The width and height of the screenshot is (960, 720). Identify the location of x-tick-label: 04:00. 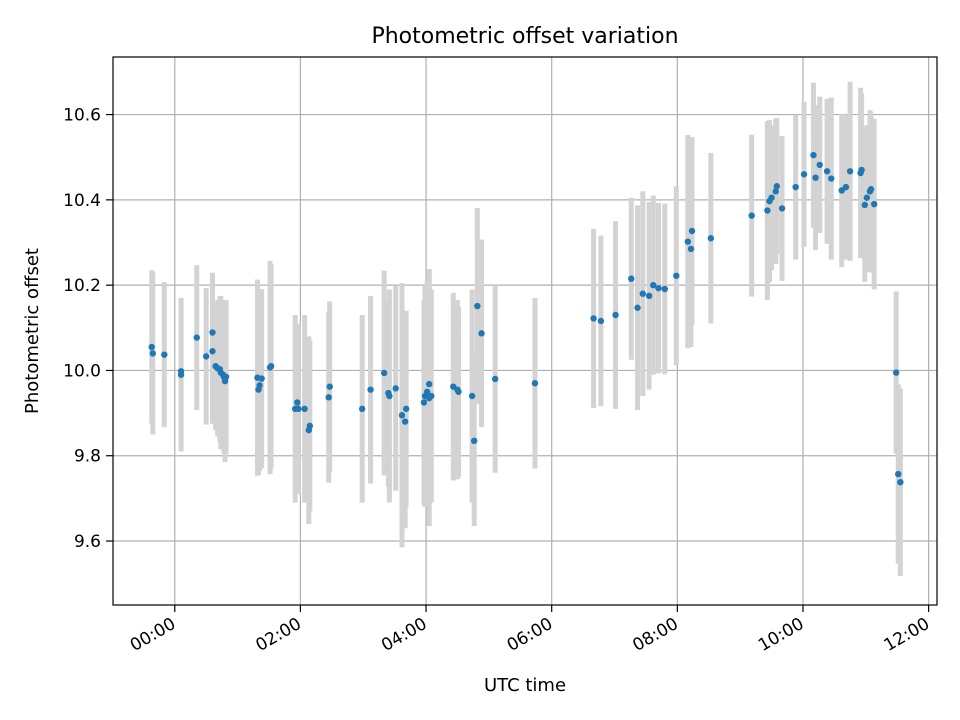
(404, 635).